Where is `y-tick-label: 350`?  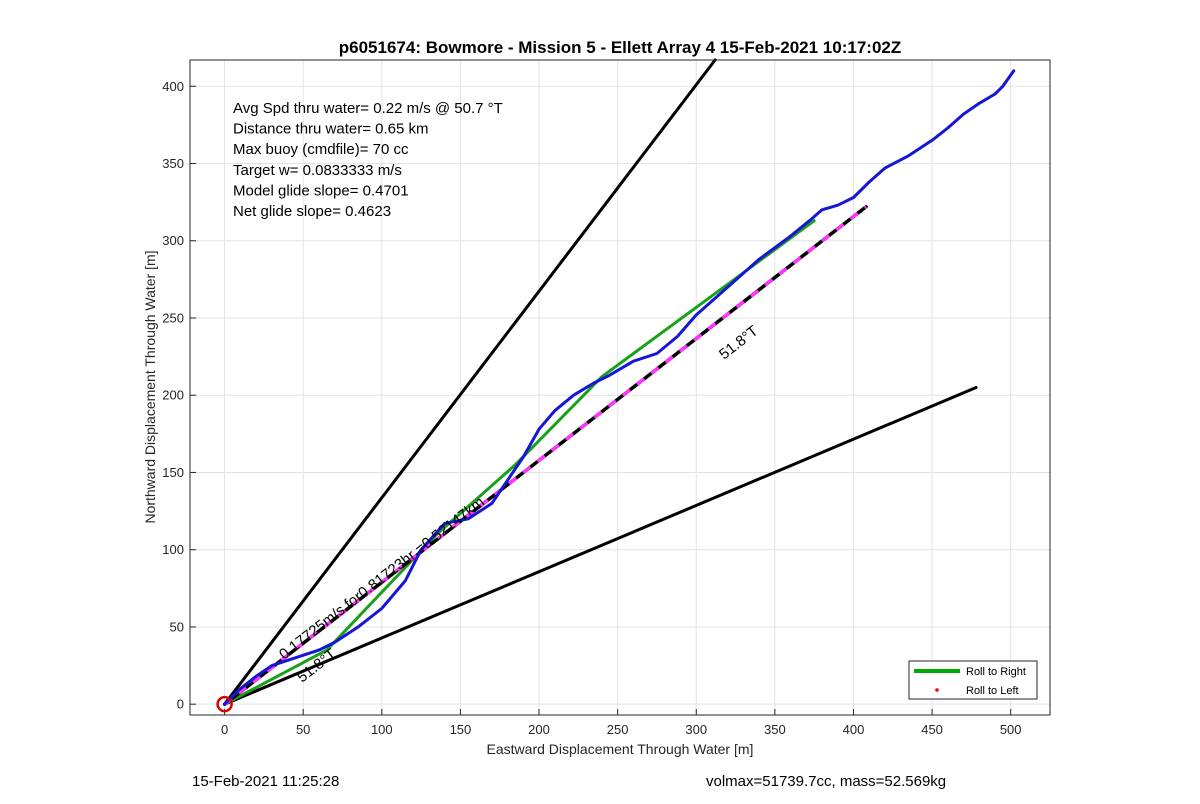
y-tick-label: 350 is located at coordinates (173, 163).